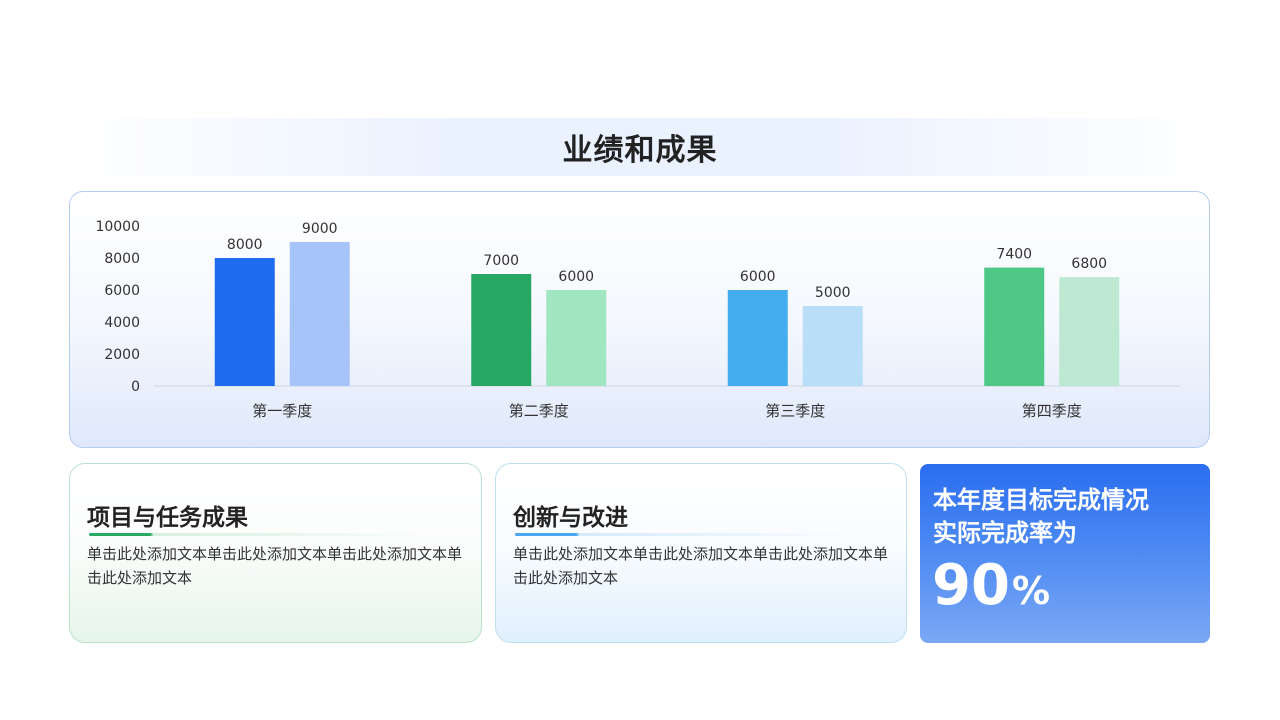 The width and height of the screenshot is (1280, 720). I want to click on card-title: 项目与任务成果, so click(167, 518).